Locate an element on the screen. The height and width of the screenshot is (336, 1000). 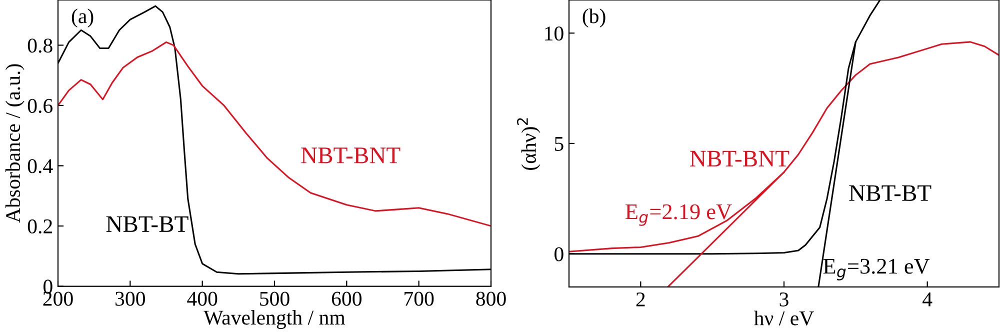
x-tick-label: 400 is located at coordinates (202, 299).